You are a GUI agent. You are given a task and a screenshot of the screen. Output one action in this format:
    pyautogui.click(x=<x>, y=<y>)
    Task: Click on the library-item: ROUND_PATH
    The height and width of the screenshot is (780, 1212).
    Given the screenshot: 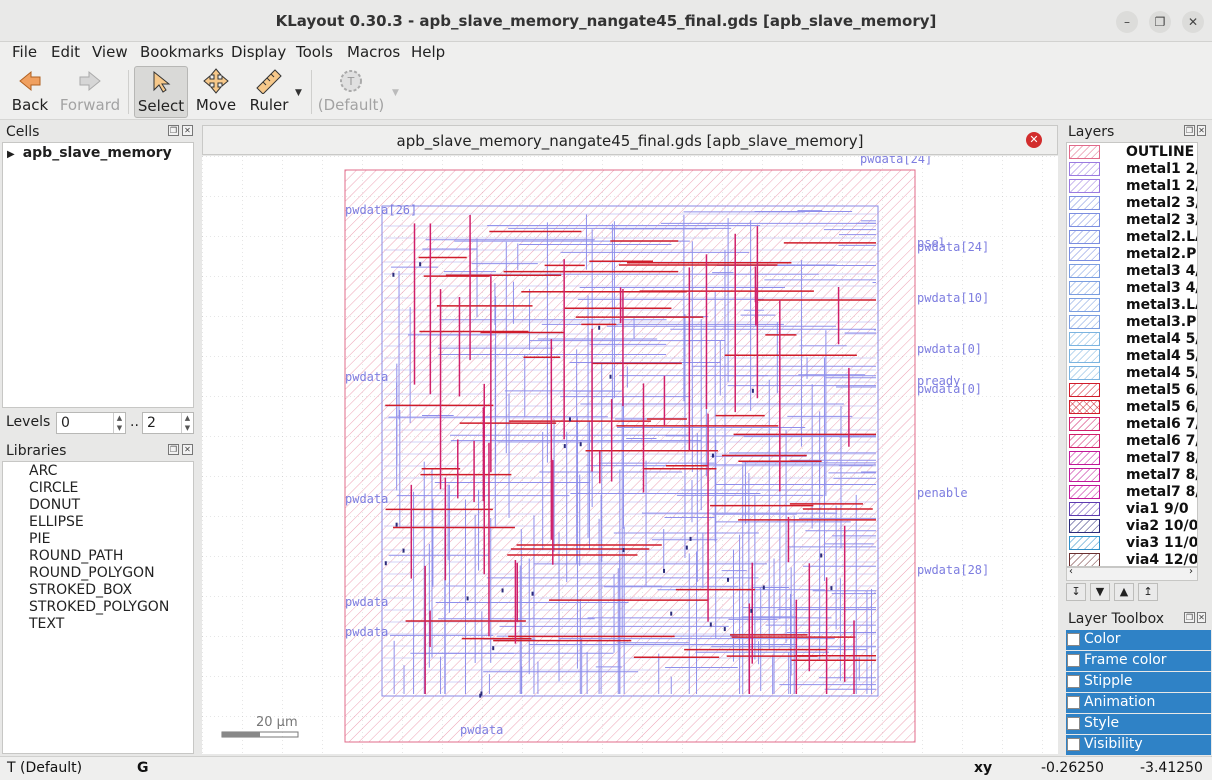 What is the action you would take?
    pyautogui.click(x=76, y=556)
    